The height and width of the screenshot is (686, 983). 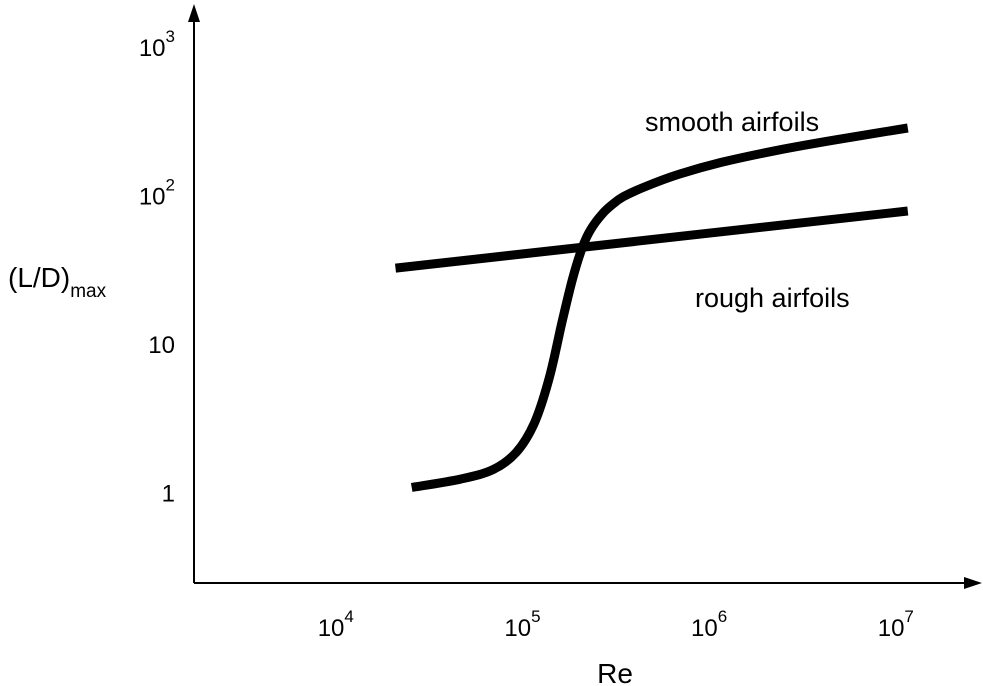 What do you see at coordinates (709, 624) in the screenshot?
I see `x-tick-label: 10⁶` at bounding box center [709, 624].